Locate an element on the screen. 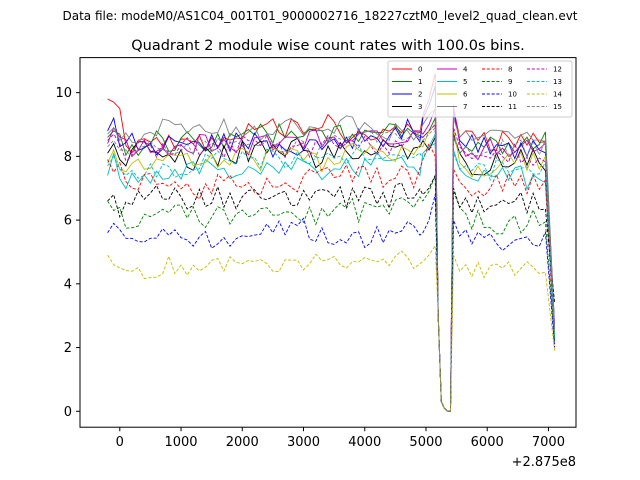 Image resolution: width=640 pixels, height=480 pixels. y-tick-label: 10 is located at coordinates (63, 93).